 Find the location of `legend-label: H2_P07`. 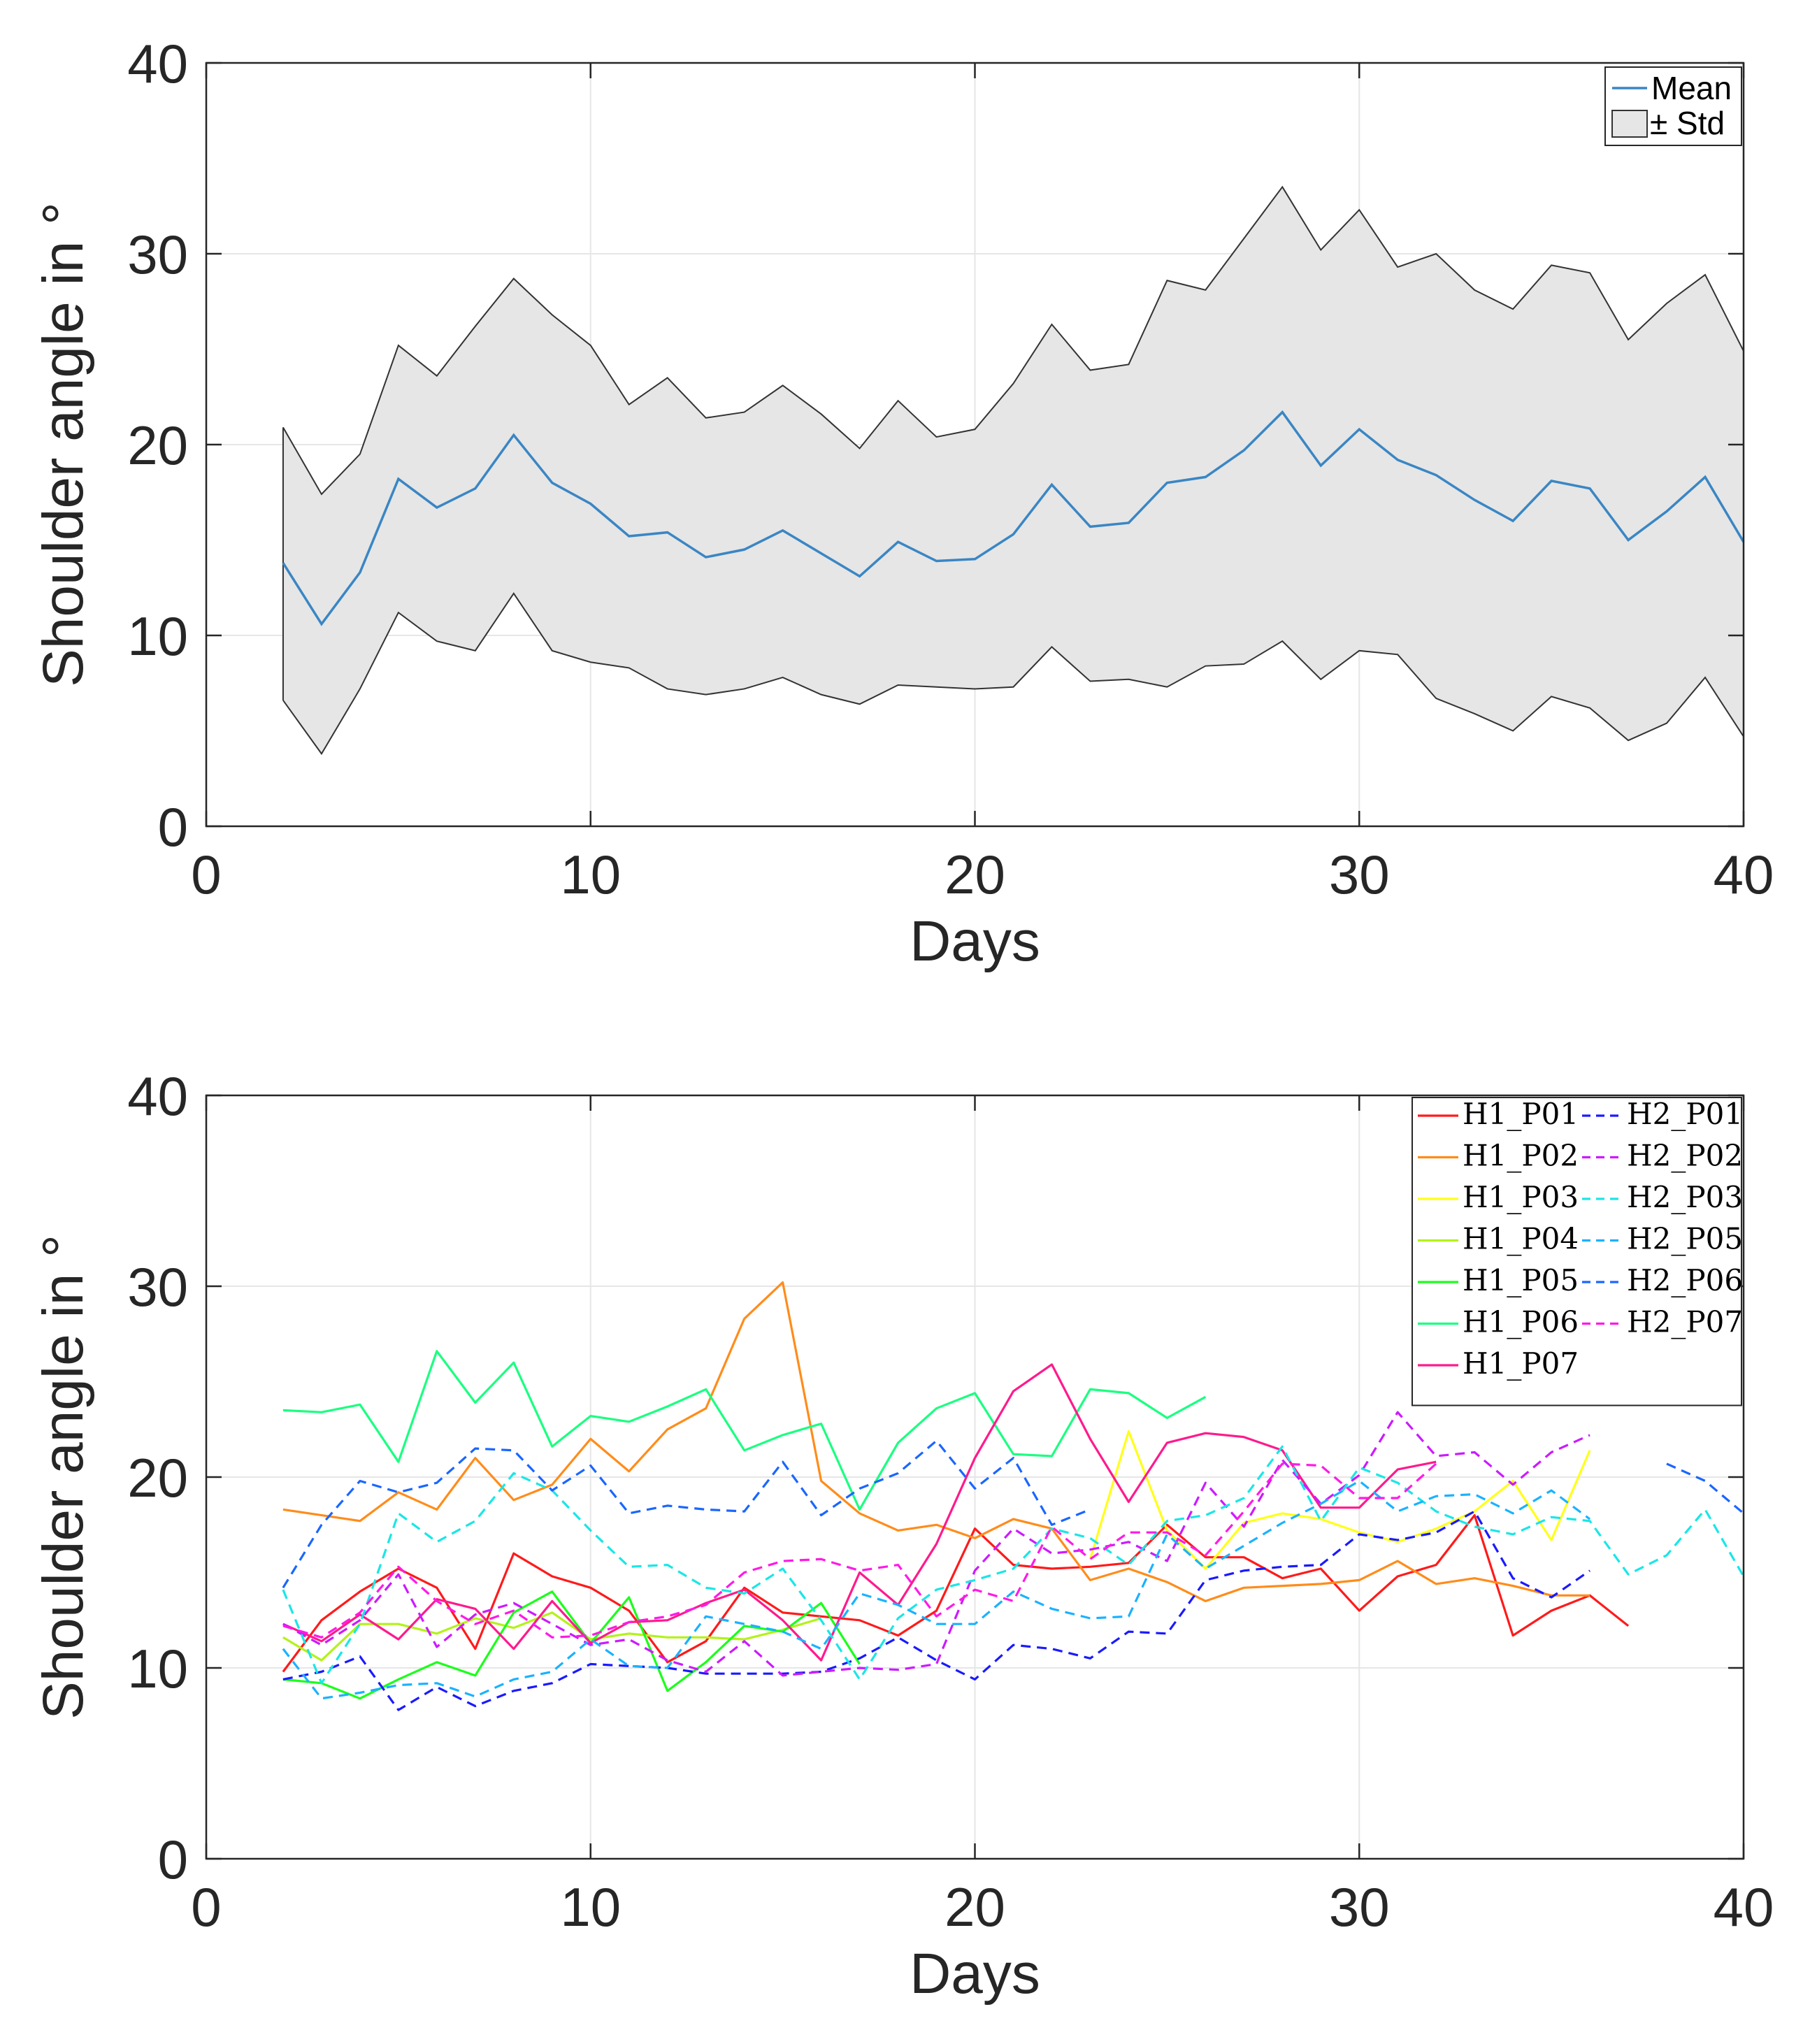

legend-label: H2_P07 is located at coordinates (1685, 1322).